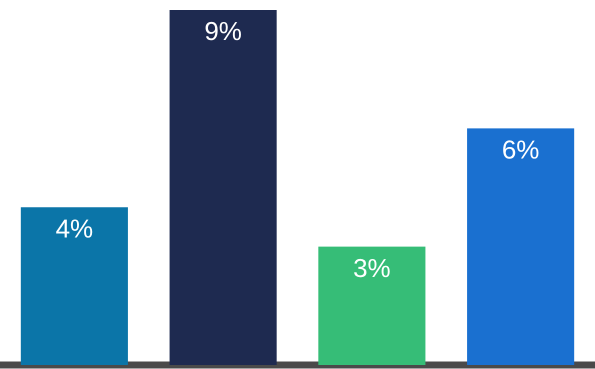 The height and width of the screenshot is (369, 595). Describe the element at coordinates (223, 31) in the screenshot. I see `data-label: 9%` at that location.